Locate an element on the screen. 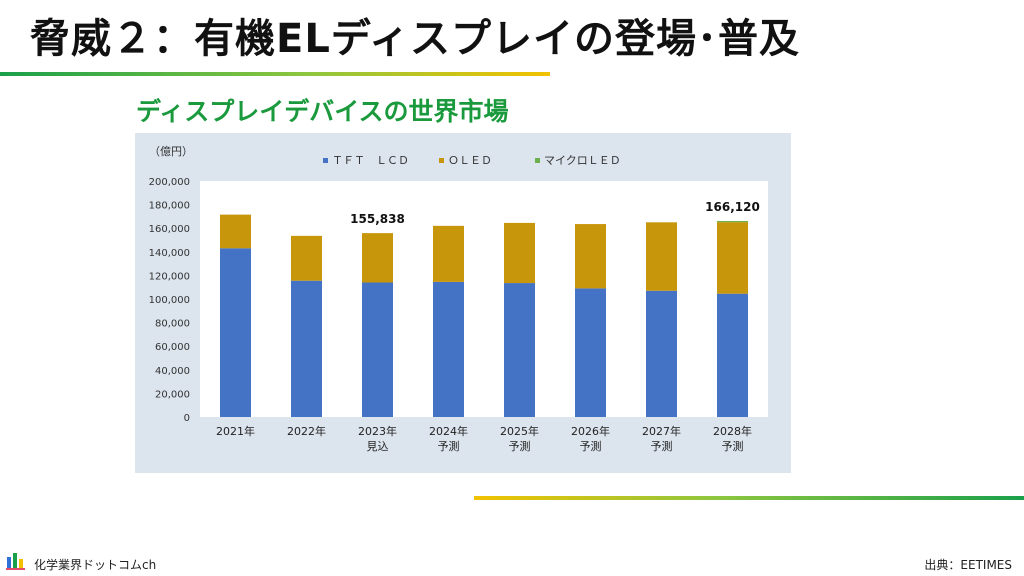  bottom-gradient-divider is located at coordinates (749, 498).